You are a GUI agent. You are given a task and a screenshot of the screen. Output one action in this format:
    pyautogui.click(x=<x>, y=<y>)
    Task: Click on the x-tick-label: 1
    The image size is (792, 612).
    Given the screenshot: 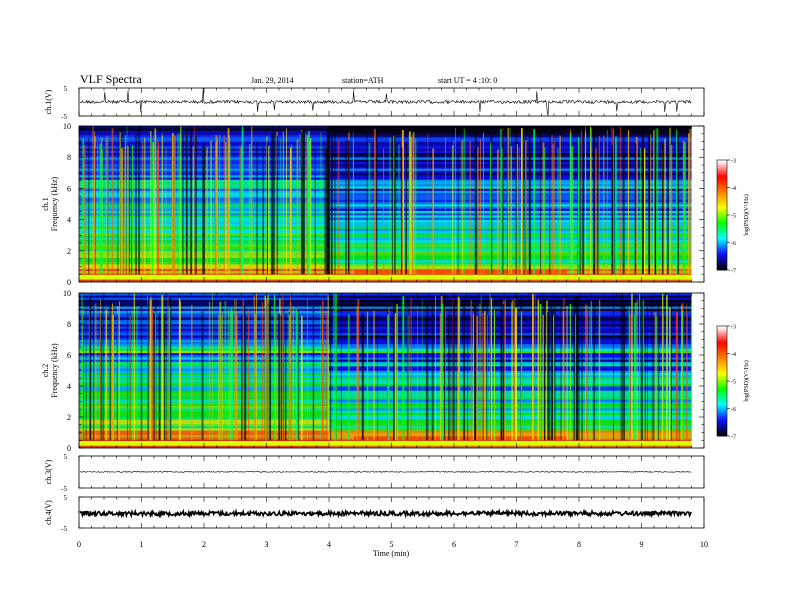 What is the action you would take?
    pyautogui.click(x=142, y=544)
    